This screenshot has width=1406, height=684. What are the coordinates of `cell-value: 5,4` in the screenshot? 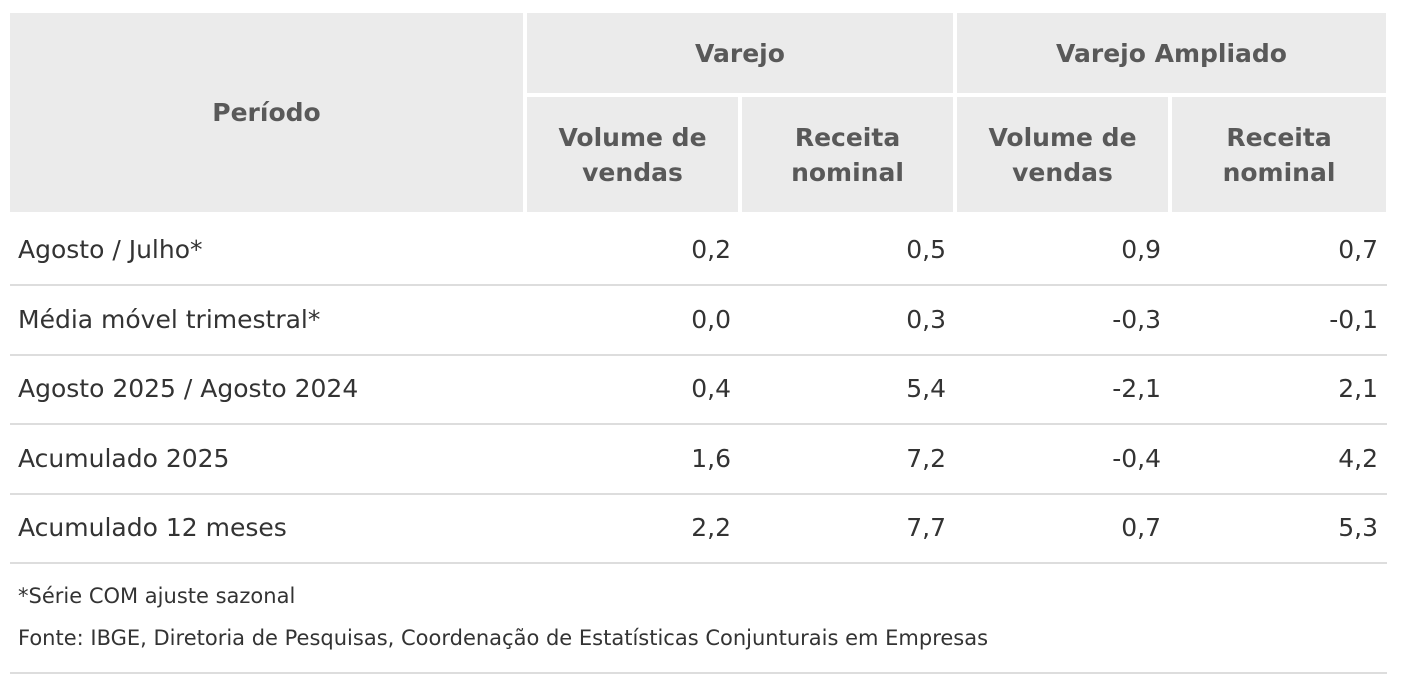 It's located at (926, 388).